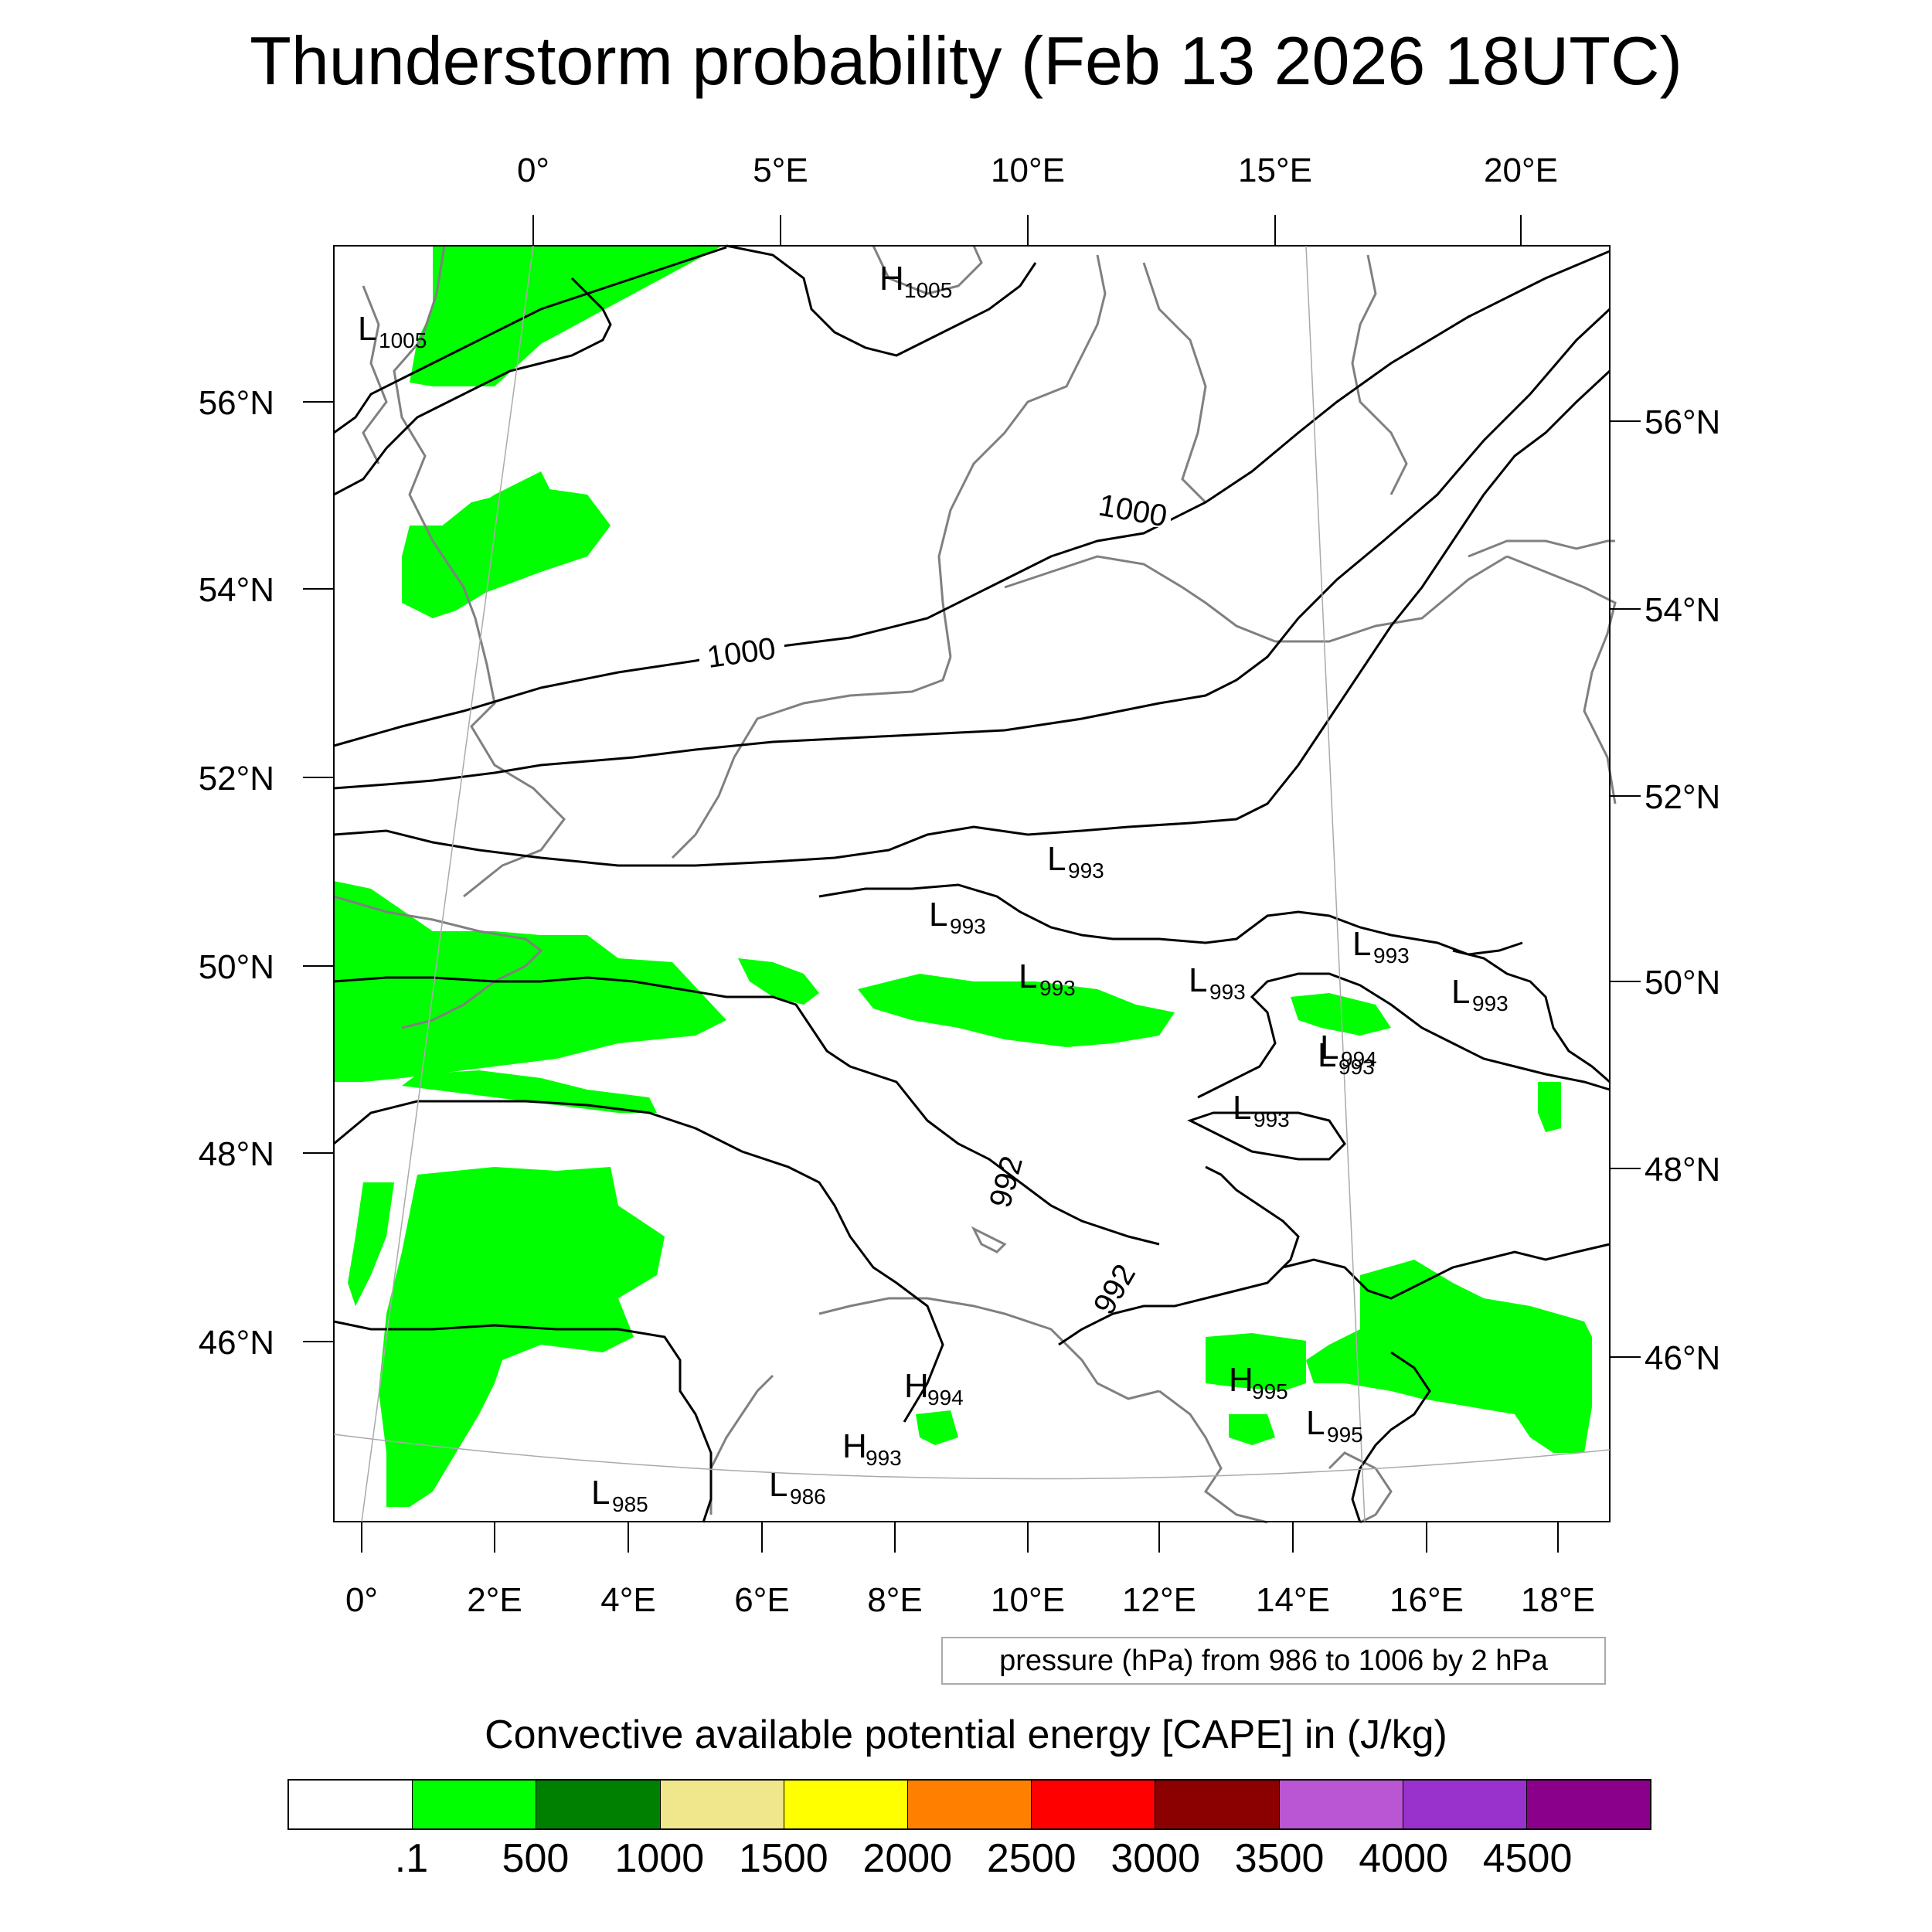 The height and width of the screenshot is (1932, 1932). What do you see at coordinates (1256, 599) in the screenshot?
I see `coast-baltic-germany` at bounding box center [1256, 599].